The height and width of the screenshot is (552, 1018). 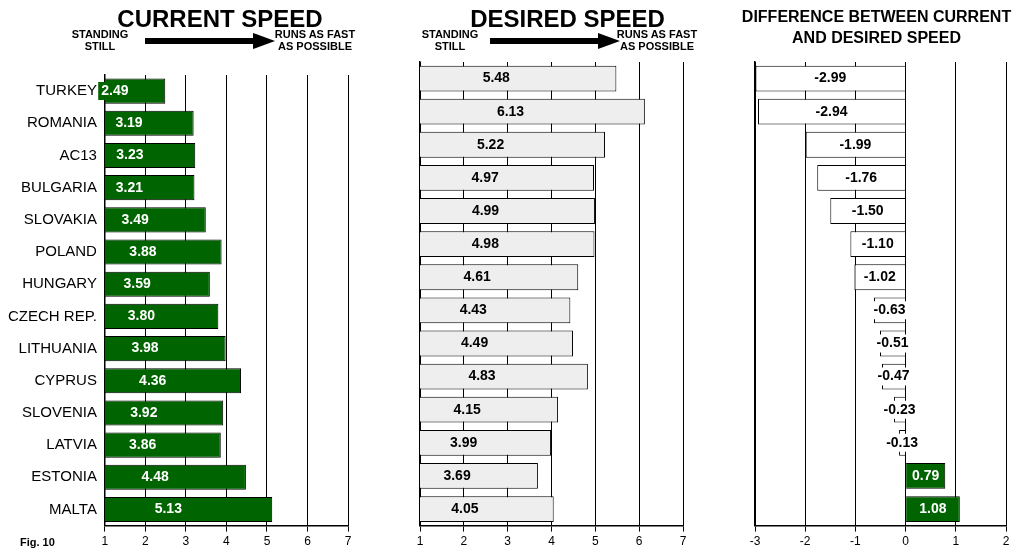 What do you see at coordinates (482, 375) in the screenshot?
I see `data-label: 4.83` at bounding box center [482, 375].